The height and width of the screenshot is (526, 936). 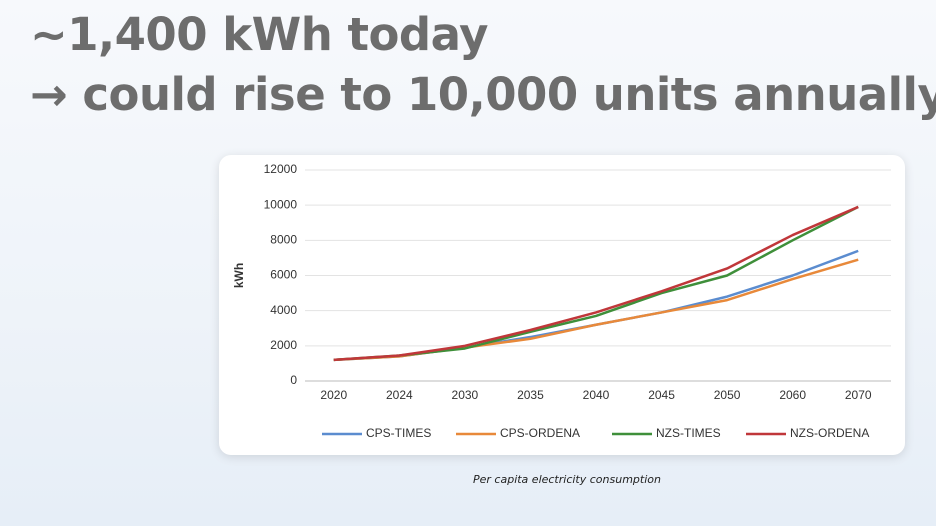 I want to click on y-tick-label: 8000, so click(x=283, y=240).